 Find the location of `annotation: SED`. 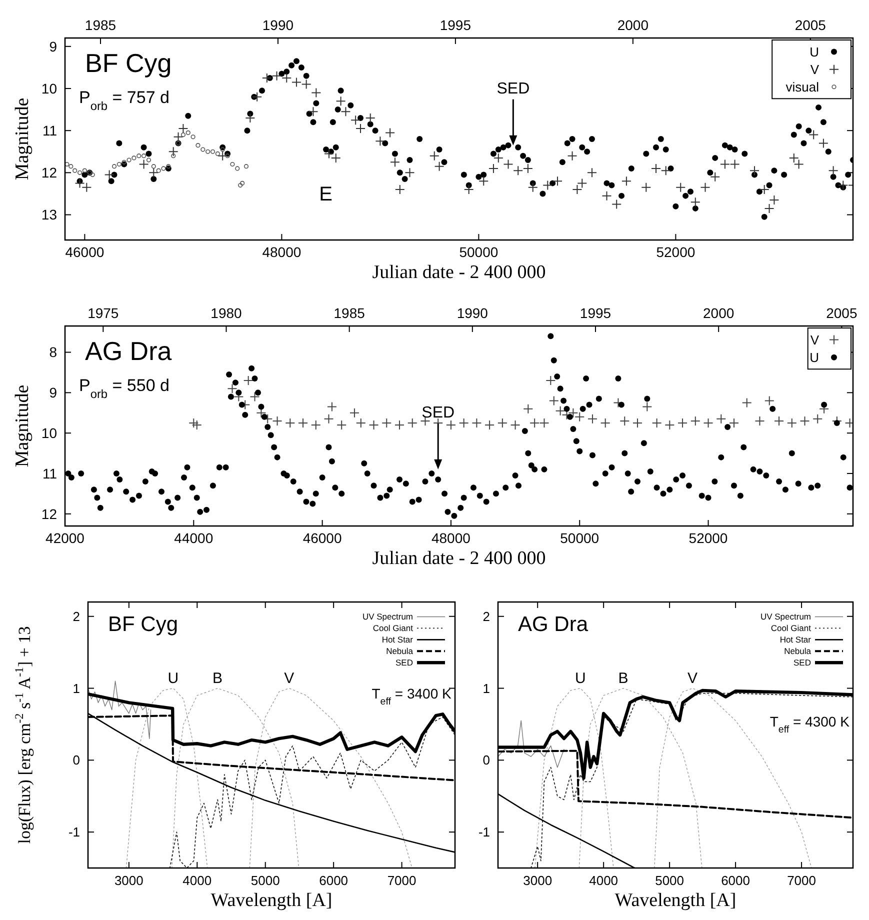

annotation: SED is located at coordinates (513, 89).